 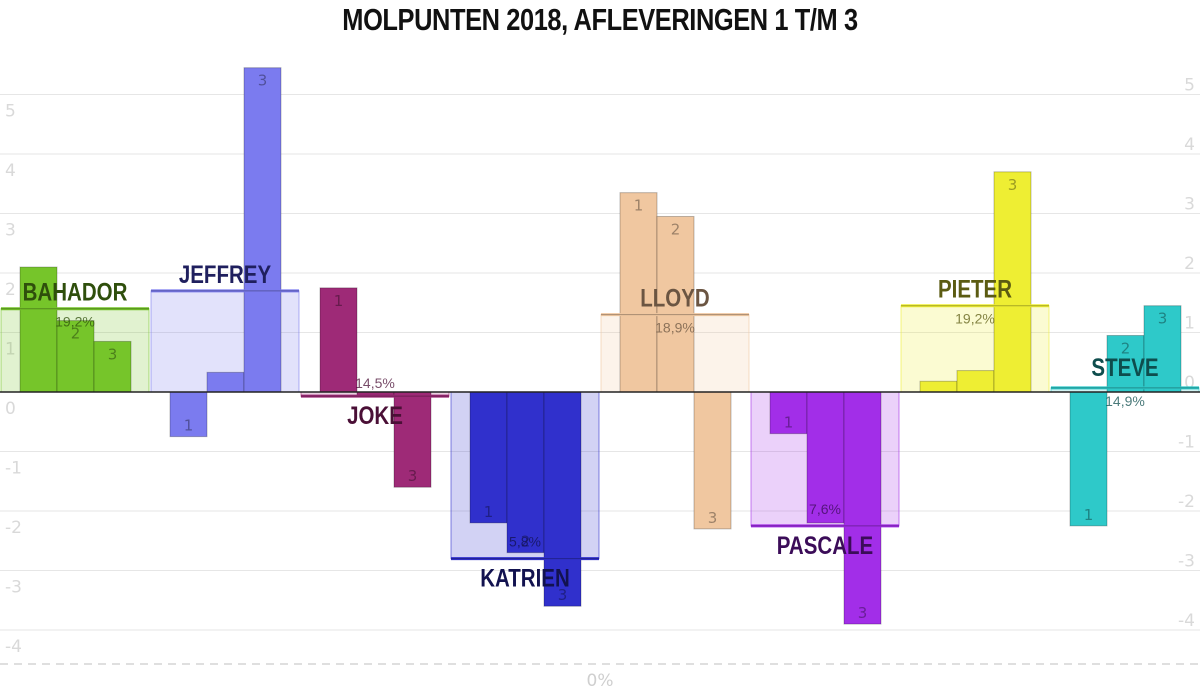 What do you see at coordinates (1189, 205) in the screenshot?
I see `right-tick-label: 3` at bounding box center [1189, 205].